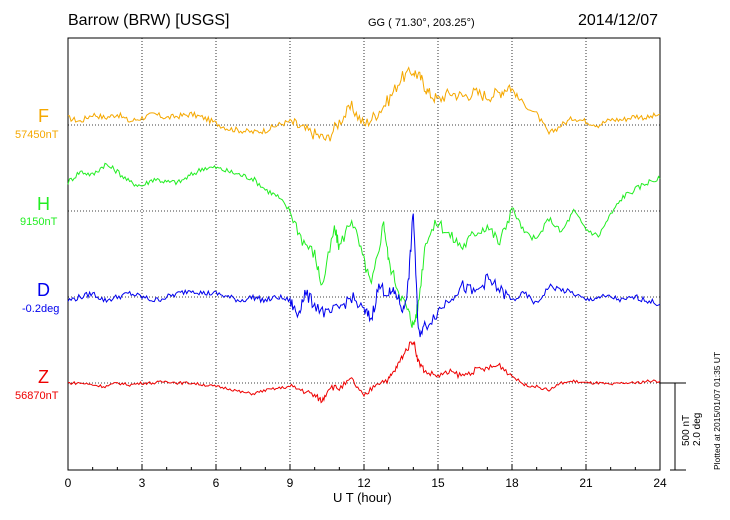 This screenshot has width=730, height=520. What do you see at coordinates (697, 429) in the screenshot?
I see `scale-bar-deg: 2.0 deg` at bounding box center [697, 429].